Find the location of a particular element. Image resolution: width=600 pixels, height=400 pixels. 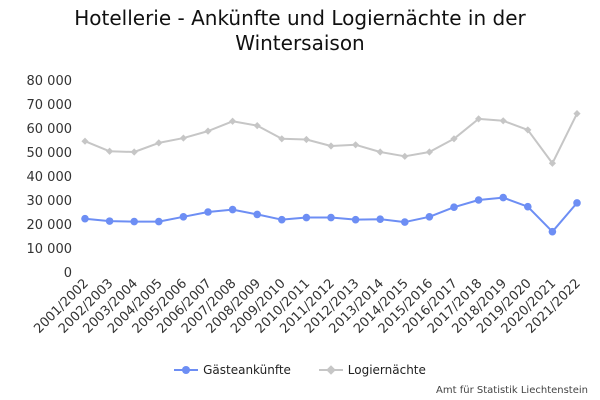

legend: Gästeankünfte Logiernächte is located at coordinates (300, 370).